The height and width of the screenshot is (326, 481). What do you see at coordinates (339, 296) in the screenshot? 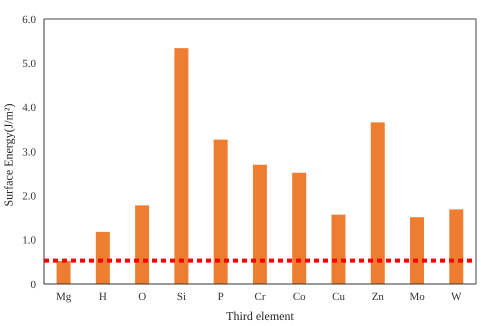
I see `x-tick-label: Cu` at bounding box center [339, 296].